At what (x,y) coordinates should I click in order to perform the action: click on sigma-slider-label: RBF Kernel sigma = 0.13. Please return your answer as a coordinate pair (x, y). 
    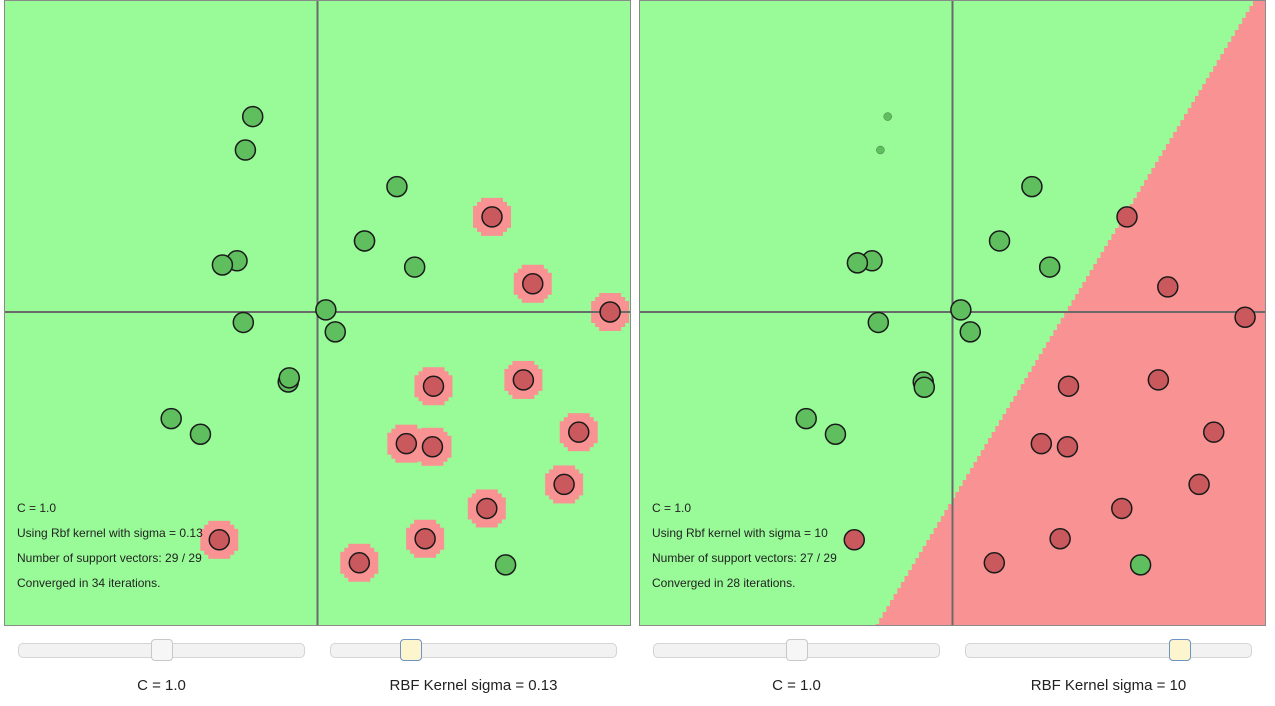
    Looking at the image, I should click on (473, 685).